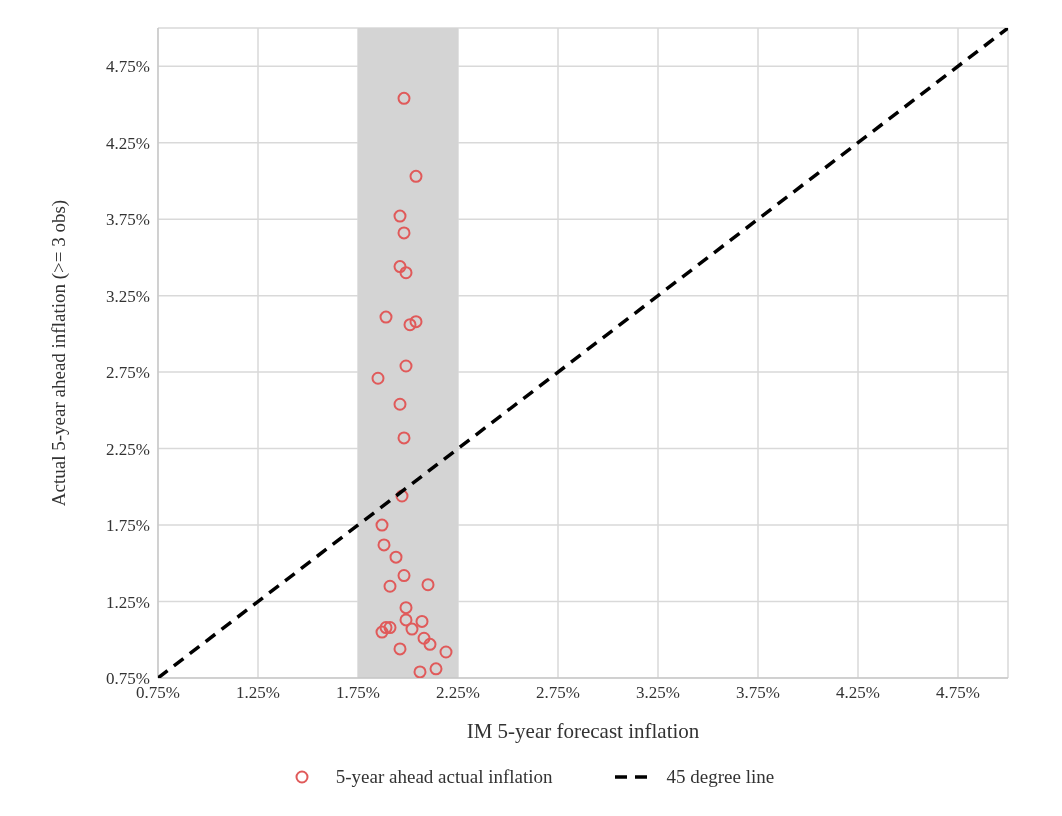 The width and height of the screenshot is (1062, 816). Describe the element at coordinates (128, 67) in the screenshot. I see `y-tick-label: 4.75%` at that location.